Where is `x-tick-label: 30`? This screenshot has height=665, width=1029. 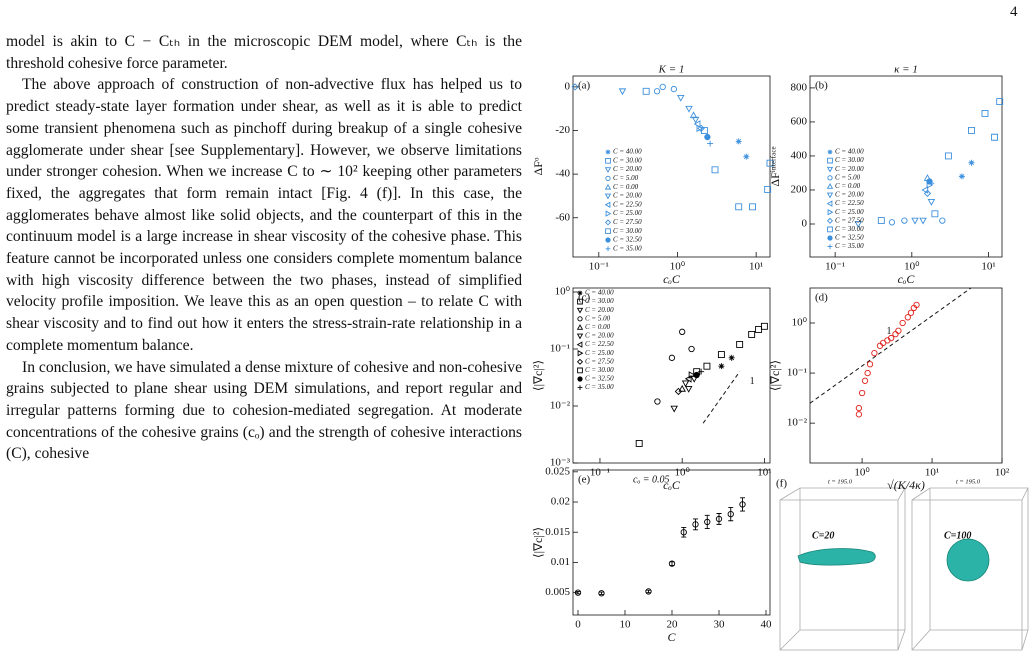 x-tick-label: 30 is located at coordinates (719, 625).